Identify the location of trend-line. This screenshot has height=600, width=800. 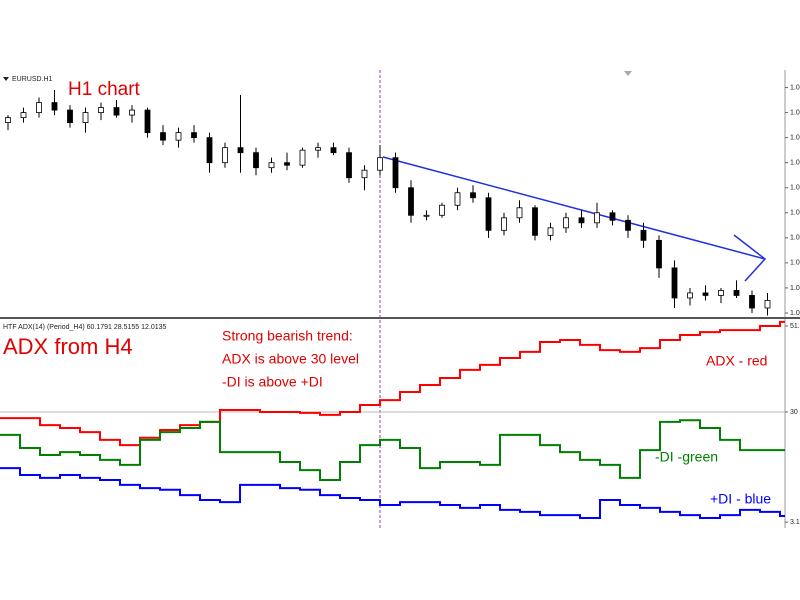
(574, 208).